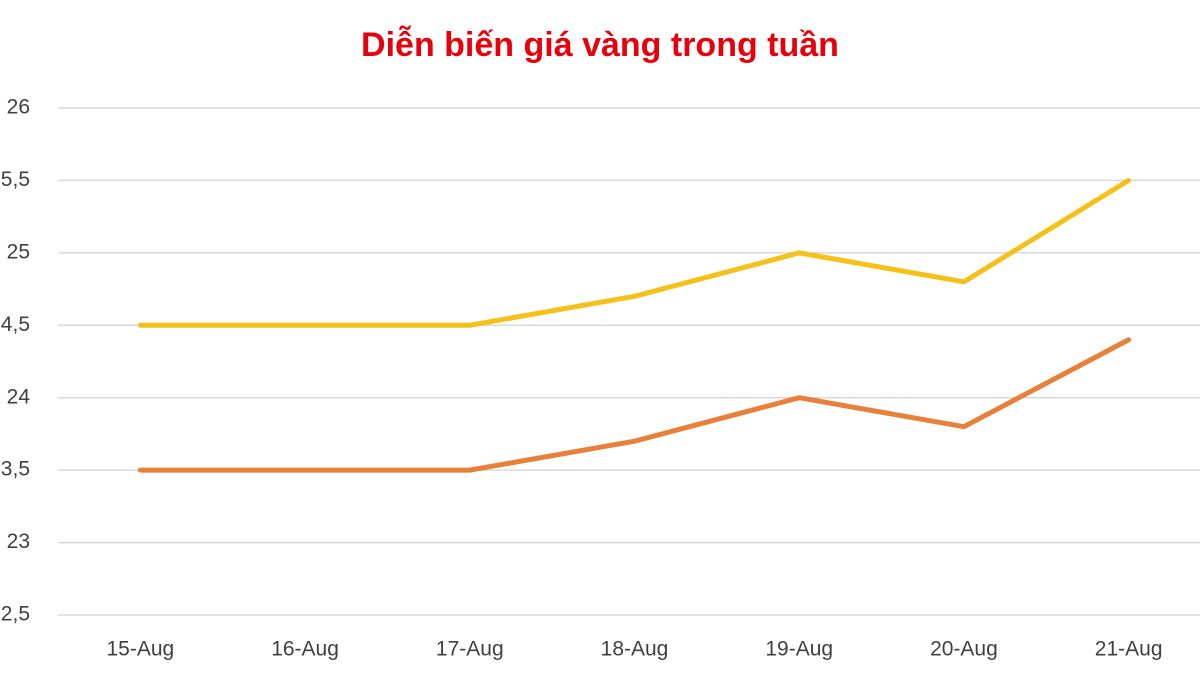  What do you see at coordinates (140, 649) in the screenshot?
I see `x-tick-label: 15-Aug` at bounding box center [140, 649].